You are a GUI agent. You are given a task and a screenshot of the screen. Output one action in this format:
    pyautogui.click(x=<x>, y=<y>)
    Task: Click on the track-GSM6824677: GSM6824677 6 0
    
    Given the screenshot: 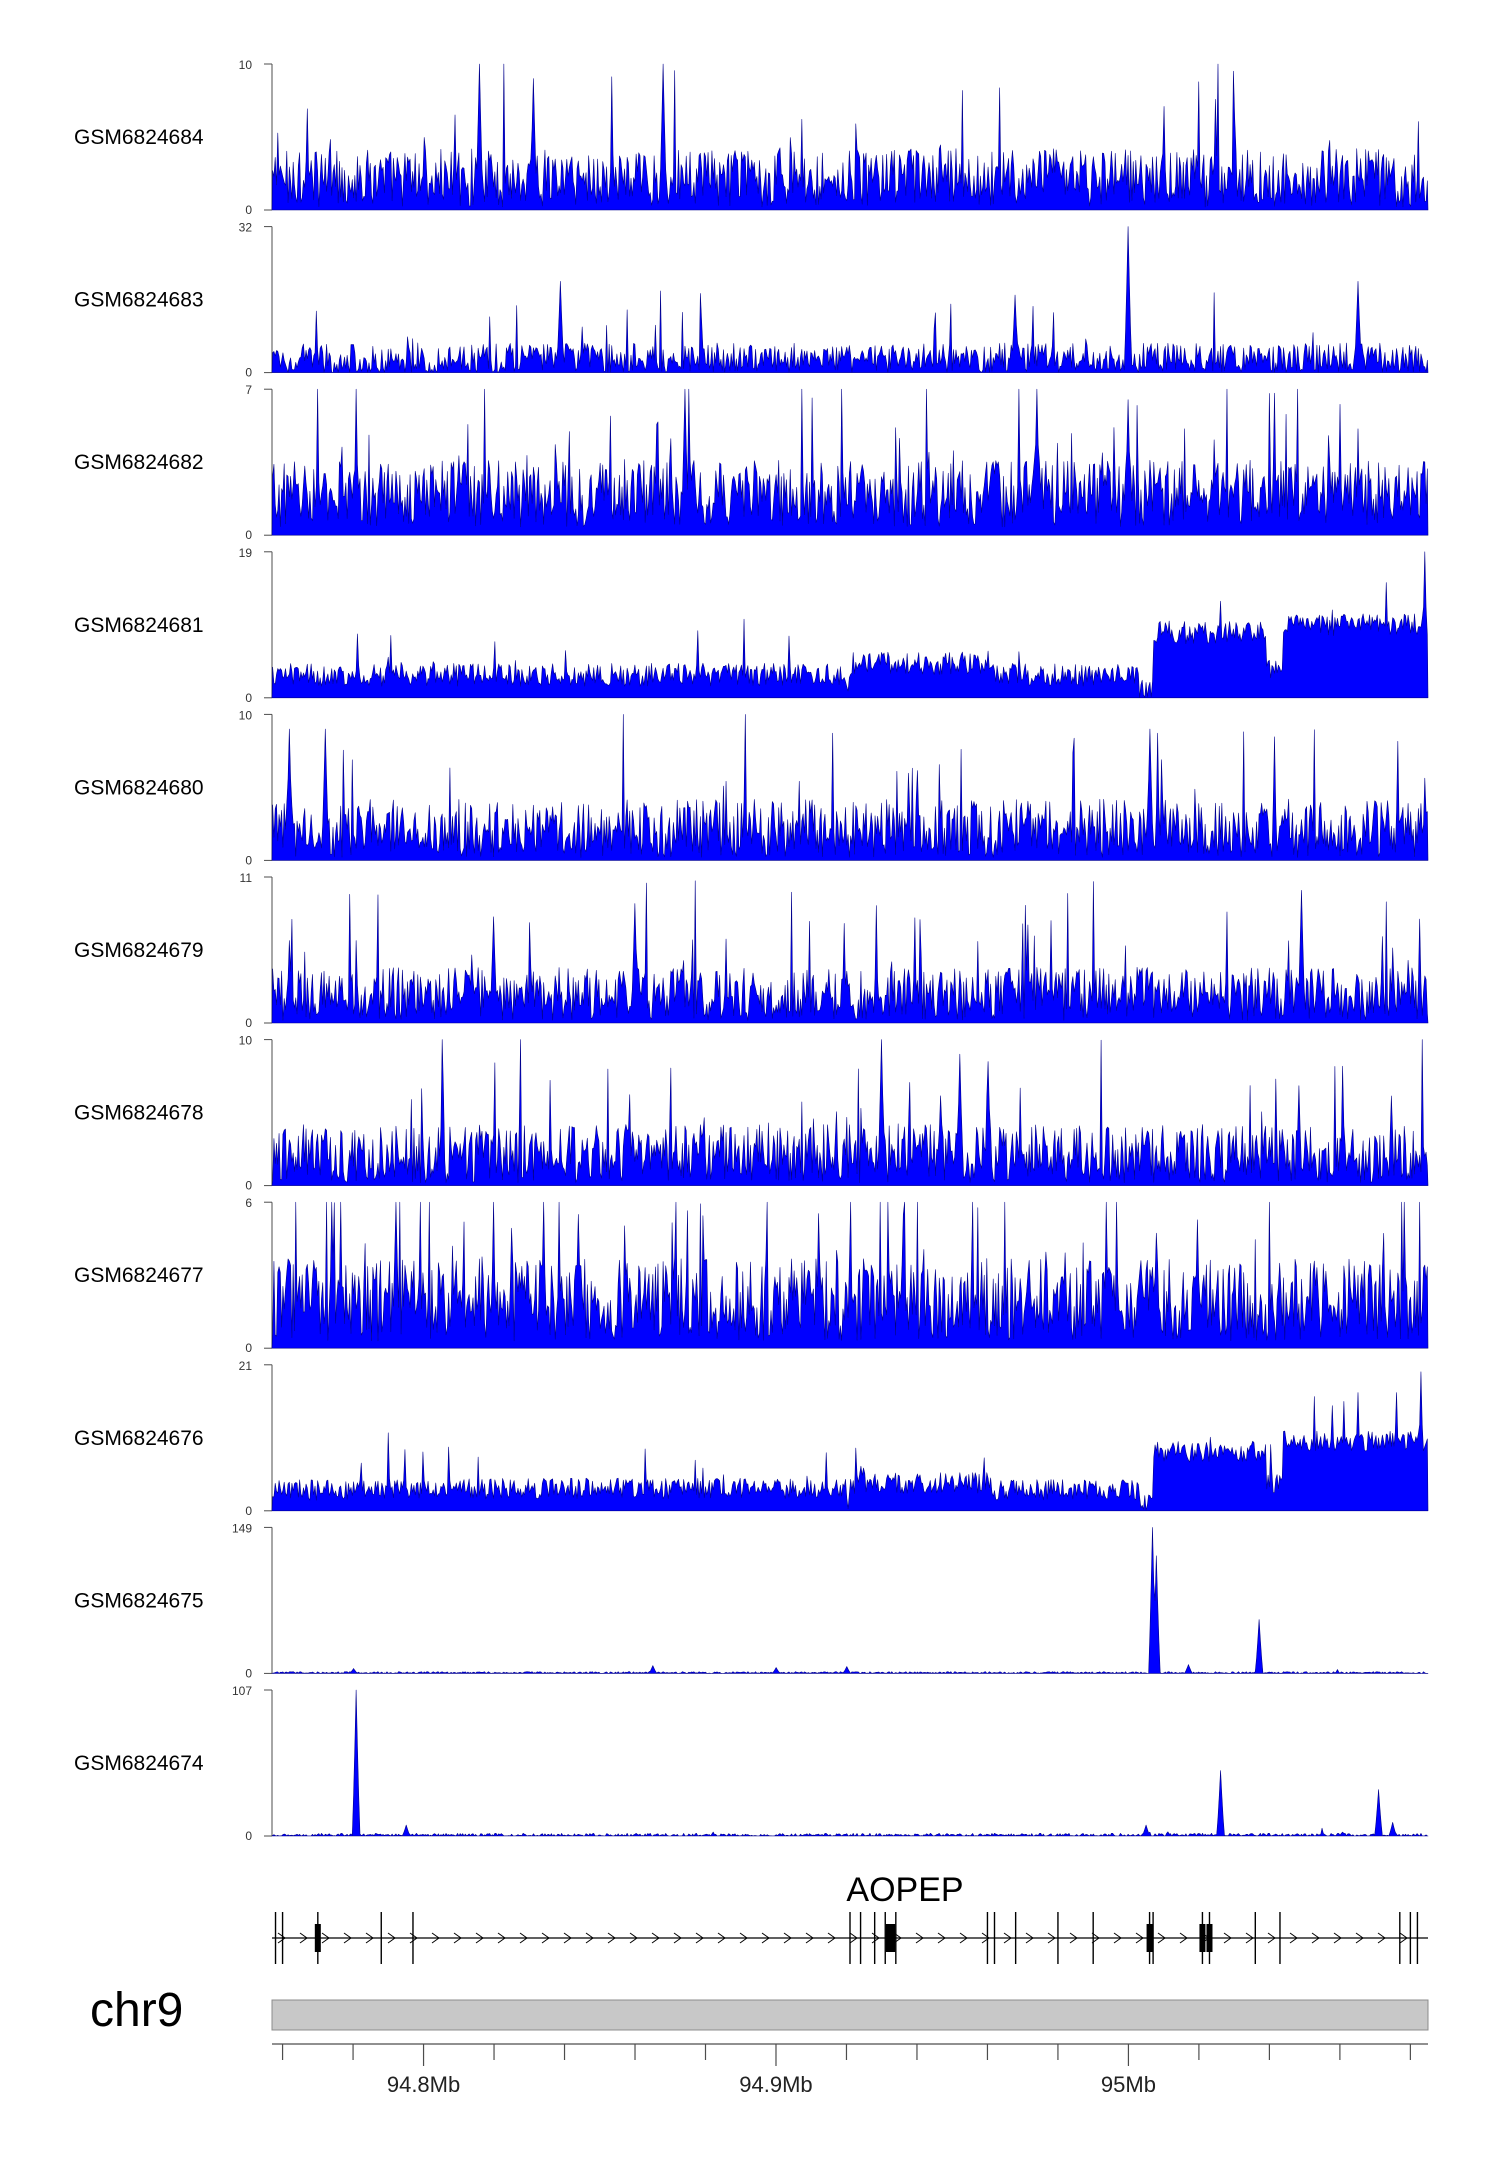 What is the action you would take?
    pyautogui.click(x=751, y=1275)
    